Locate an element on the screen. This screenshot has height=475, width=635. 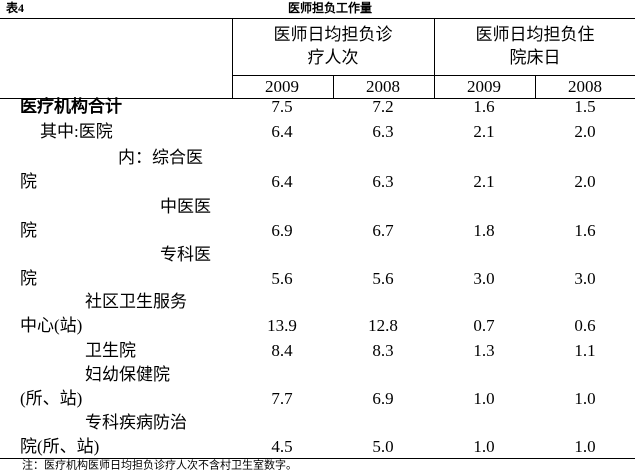
row-label: 中心(站) is located at coordinates (51, 325).